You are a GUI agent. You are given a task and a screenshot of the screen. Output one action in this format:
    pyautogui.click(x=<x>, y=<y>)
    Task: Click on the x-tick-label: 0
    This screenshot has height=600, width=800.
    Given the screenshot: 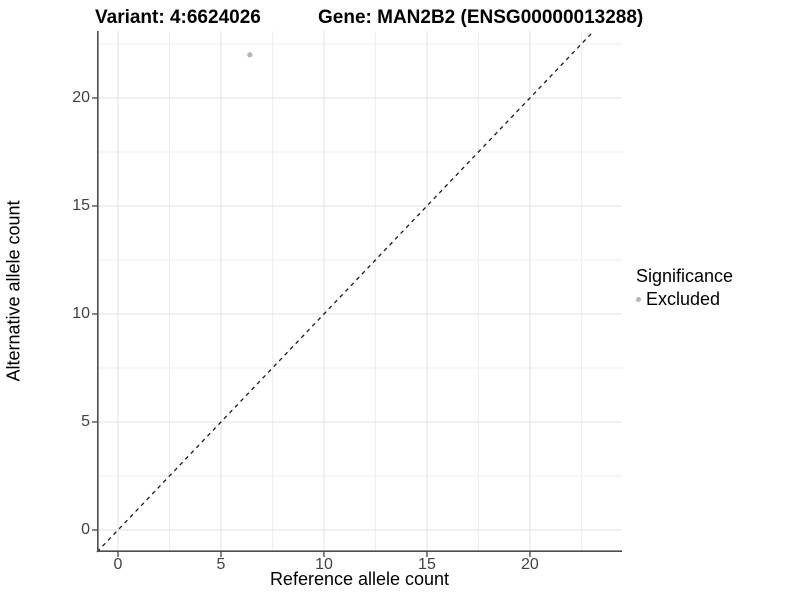 What is the action you would take?
    pyautogui.click(x=118, y=564)
    